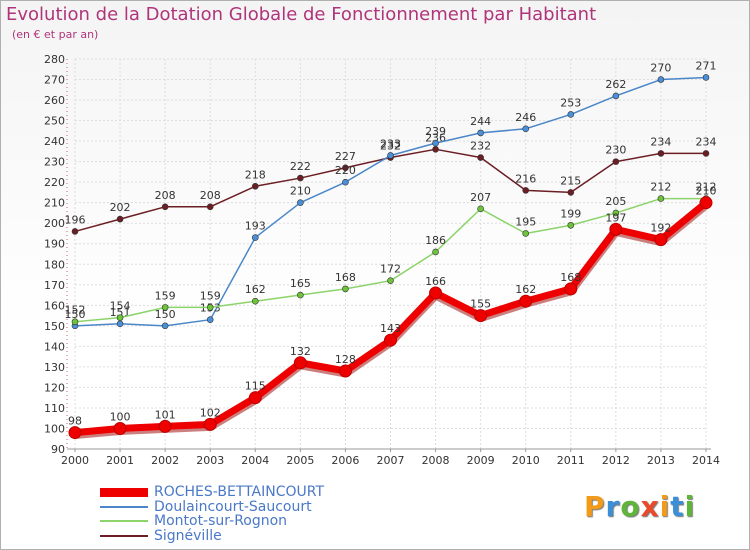  What do you see at coordinates (255, 386) in the screenshot?
I see `data-label-roches-bettaincourt: 115` at bounding box center [255, 386].